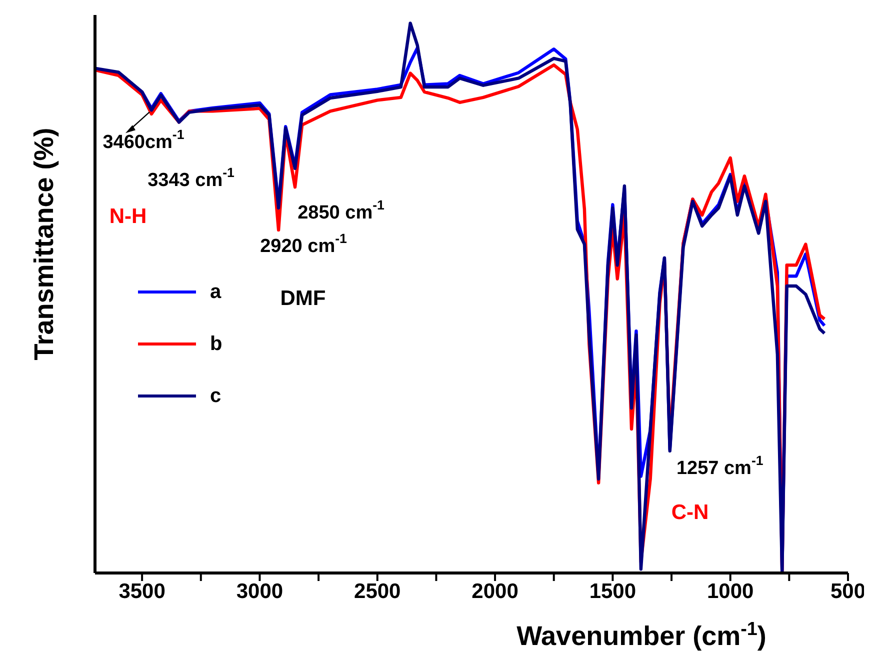 This screenshot has height=664, width=872. I want to click on annotation: N-H, so click(128, 216).